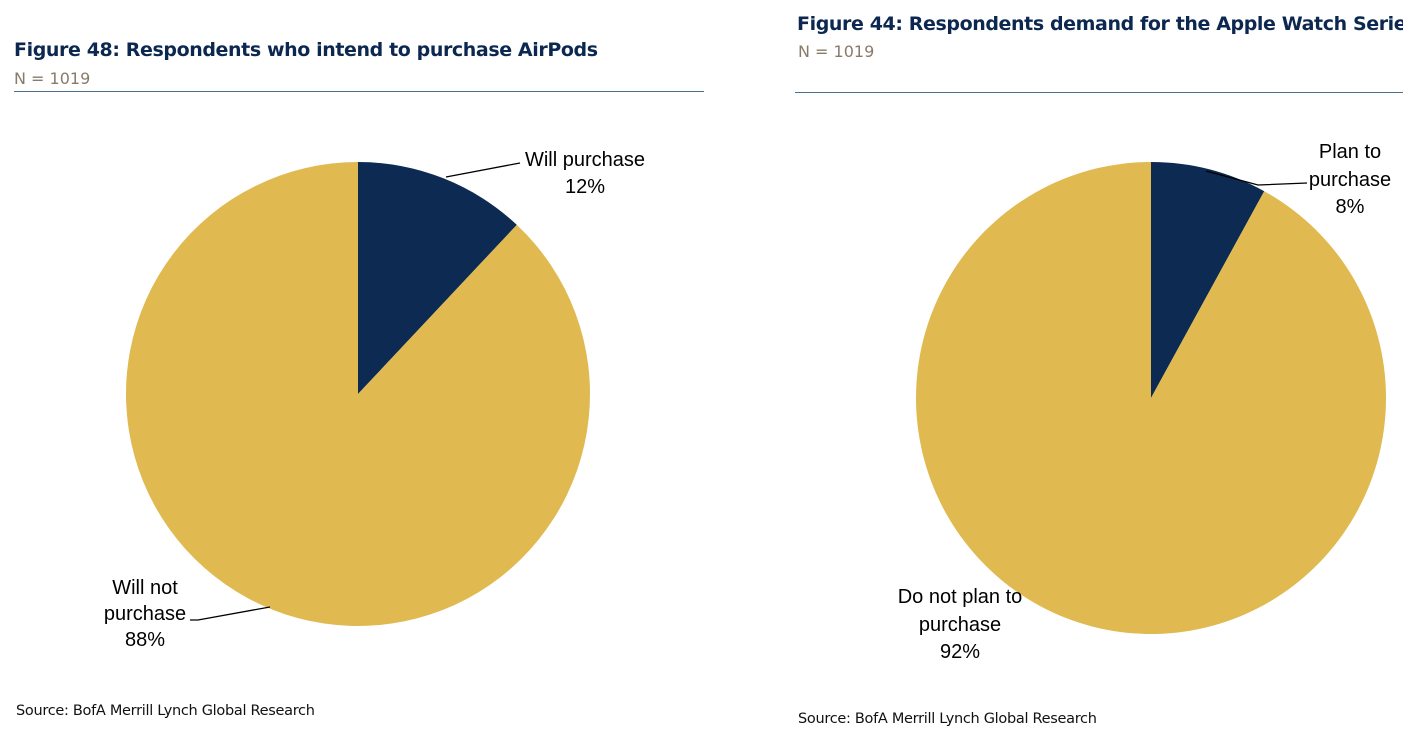 The image size is (1403, 734). Describe the element at coordinates (585, 160) in the screenshot. I see `slice-label-will-purchase: Will purchase` at that location.